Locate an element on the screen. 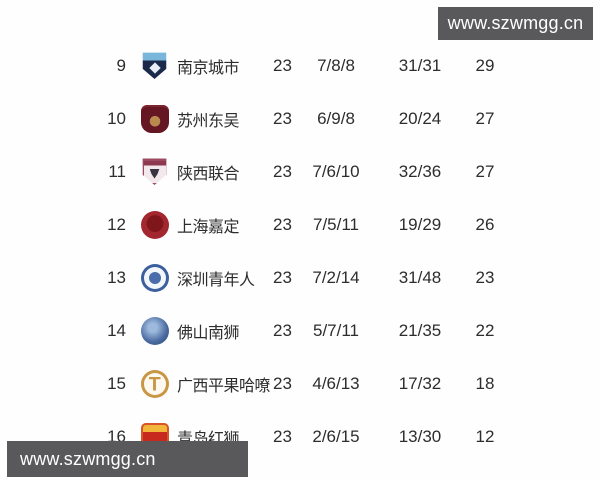 The image size is (600, 480). win-draw-loss: 7/5/11 is located at coordinates (335, 224).